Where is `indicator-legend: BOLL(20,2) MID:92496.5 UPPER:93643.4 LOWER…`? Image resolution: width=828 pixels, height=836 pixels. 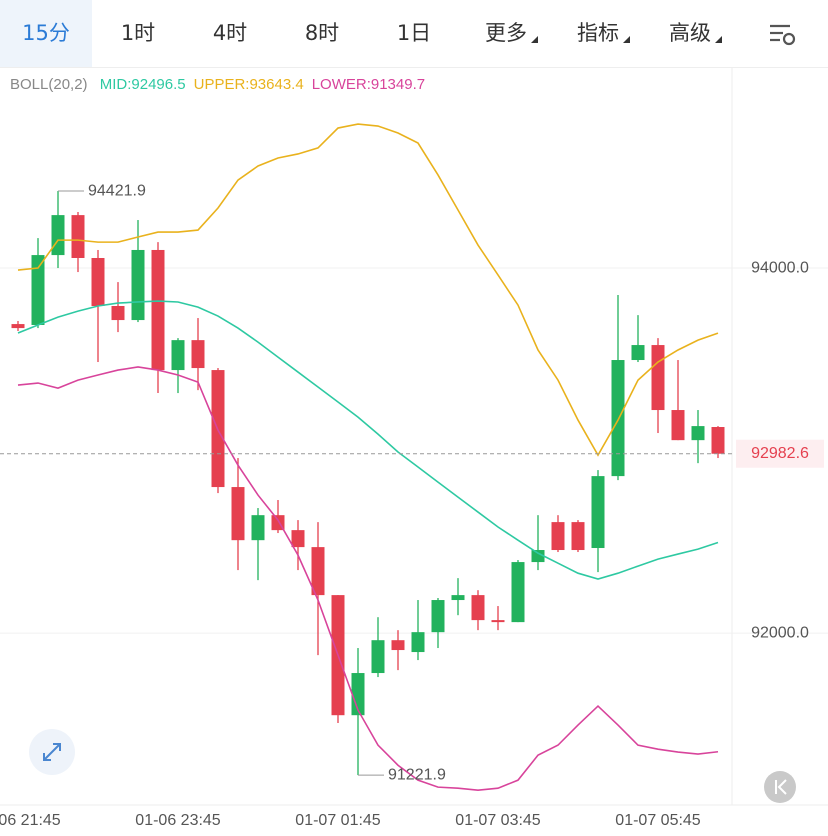 indicator-legend: BOLL(20,2) MID:92496.5 UPPER:93643.4 LOWER… is located at coordinates (218, 84).